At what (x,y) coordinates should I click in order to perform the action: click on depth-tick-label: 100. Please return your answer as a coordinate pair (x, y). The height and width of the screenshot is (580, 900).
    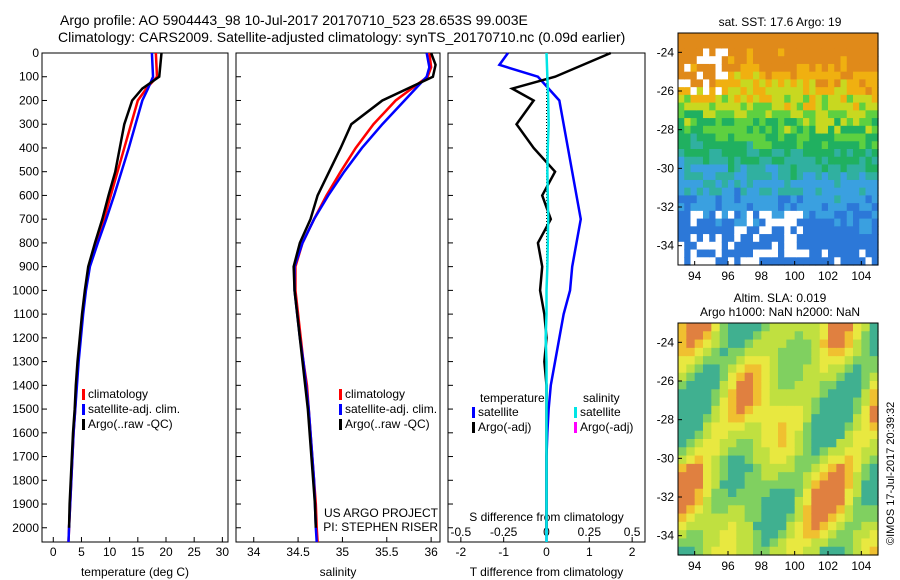
    Looking at the image, I should click on (29, 77).